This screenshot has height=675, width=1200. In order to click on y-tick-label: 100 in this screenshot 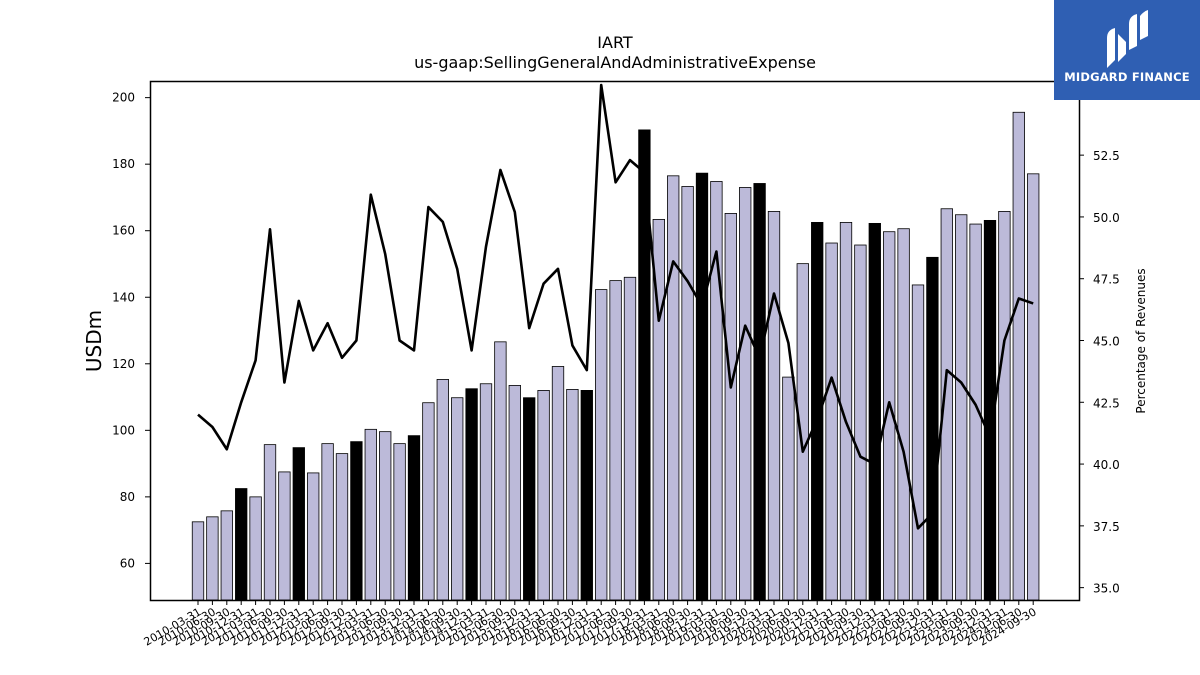, I will do `click(123, 430)`.